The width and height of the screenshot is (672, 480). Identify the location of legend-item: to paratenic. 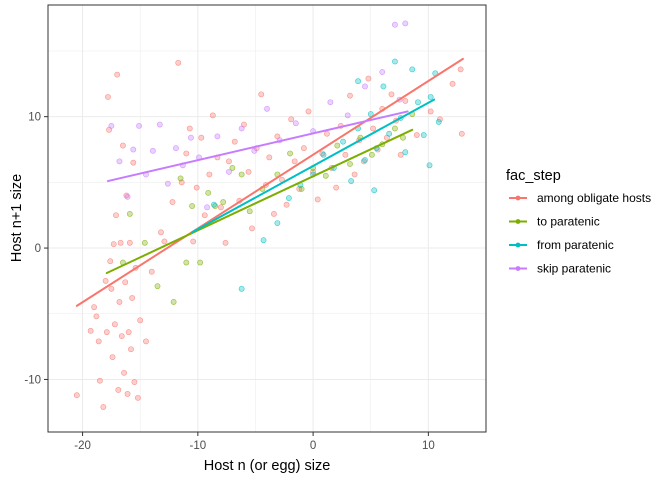
(554, 222).